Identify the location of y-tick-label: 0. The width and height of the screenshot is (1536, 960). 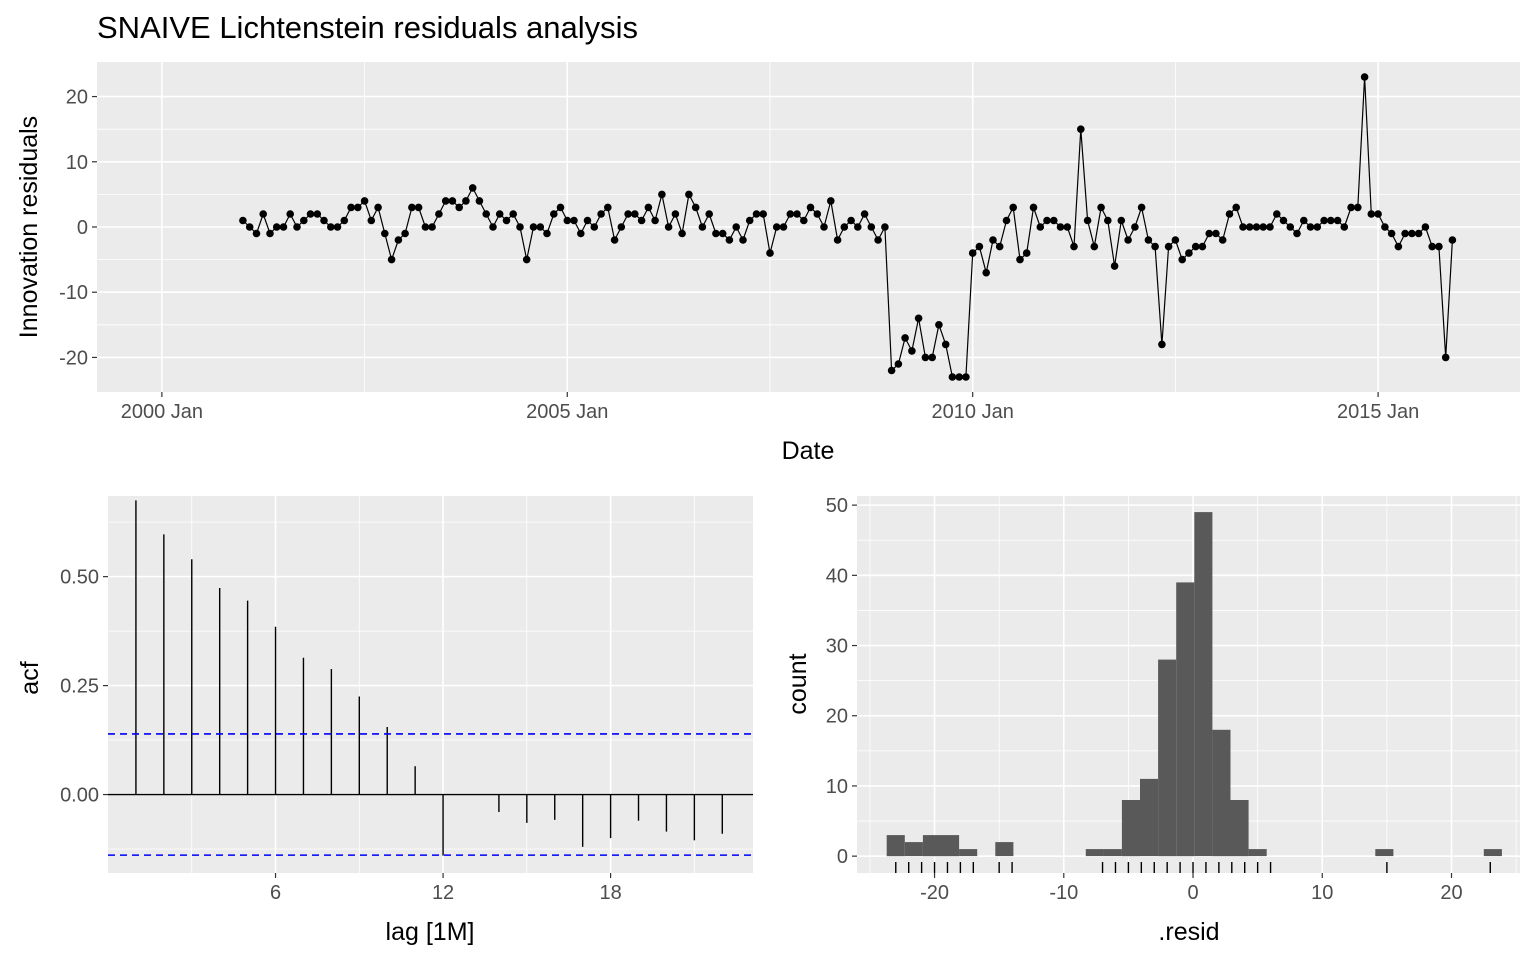
(842, 857).